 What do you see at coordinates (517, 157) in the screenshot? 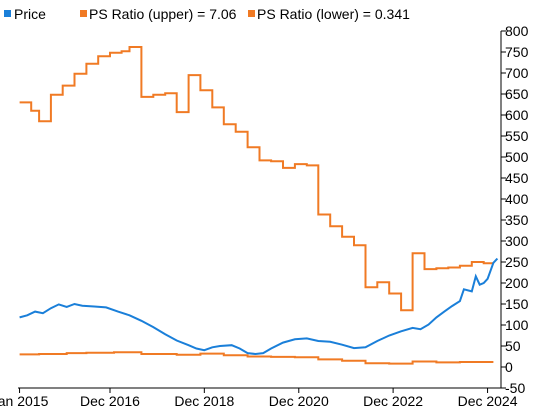
I see `y-tick-label: 500` at bounding box center [517, 157].